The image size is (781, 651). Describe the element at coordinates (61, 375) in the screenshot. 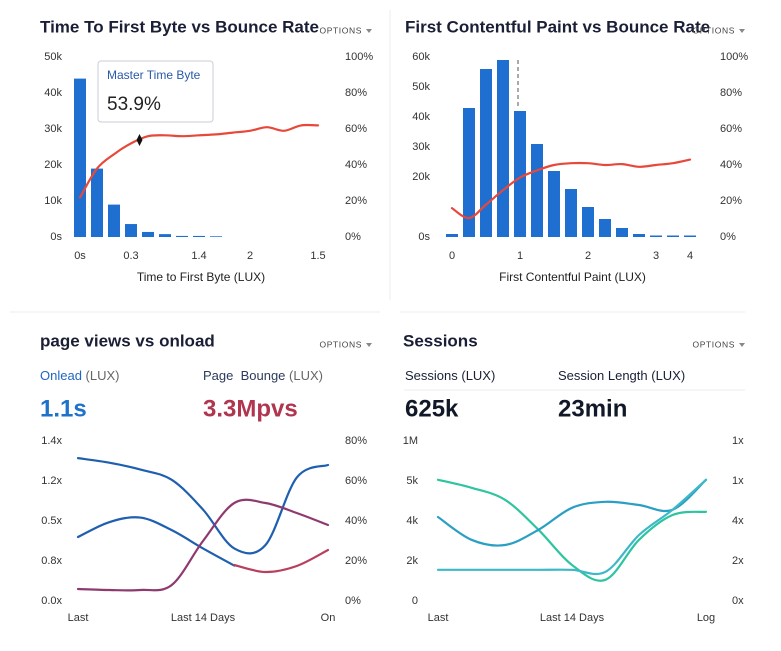

I see `metric-name: Onlead` at that location.